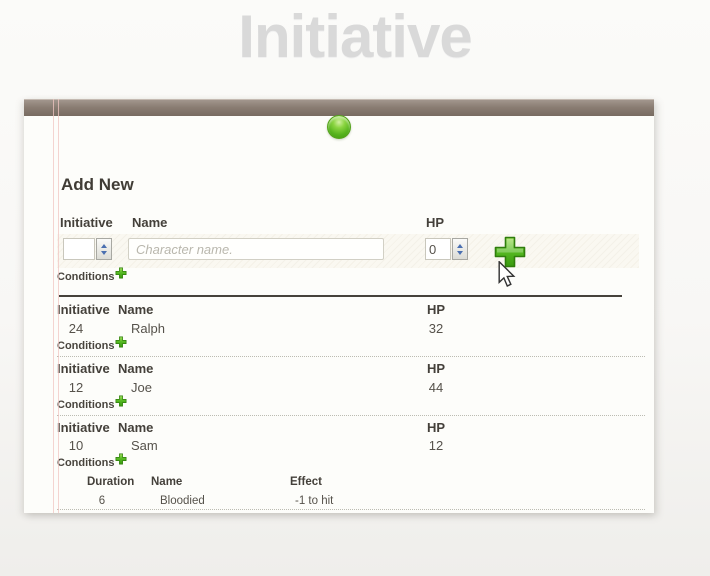 This screenshot has height=576, width=710. Describe the element at coordinates (76, 328) in the screenshot. I see `row-initiative-value: 24` at that location.